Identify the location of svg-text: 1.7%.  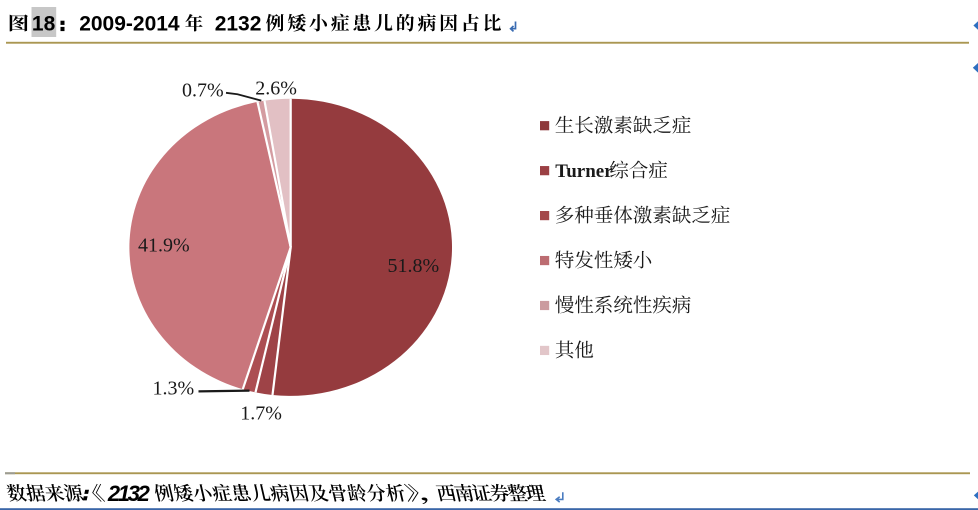
(261, 413).